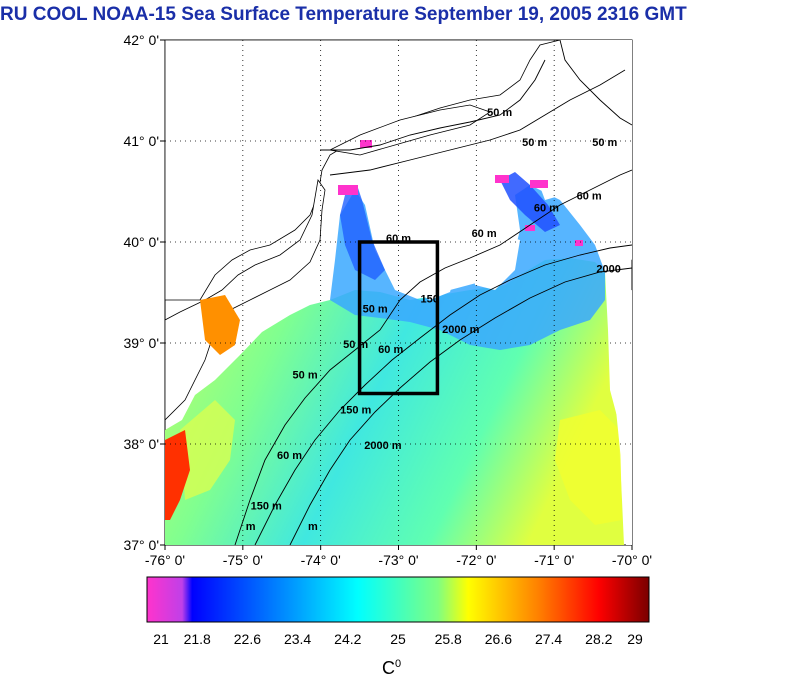 The width and height of the screenshot is (800, 680). What do you see at coordinates (398, 599) in the screenshot?
I see `colorbar` at bounding box center [398, 599].